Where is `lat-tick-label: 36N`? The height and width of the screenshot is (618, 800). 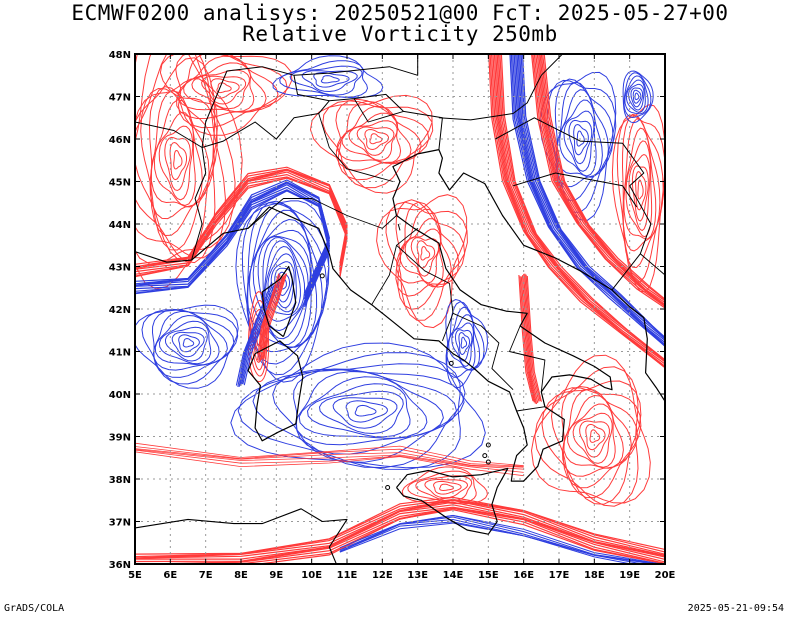 lat-tick-label: 36N is located at coordinates (120, 565).